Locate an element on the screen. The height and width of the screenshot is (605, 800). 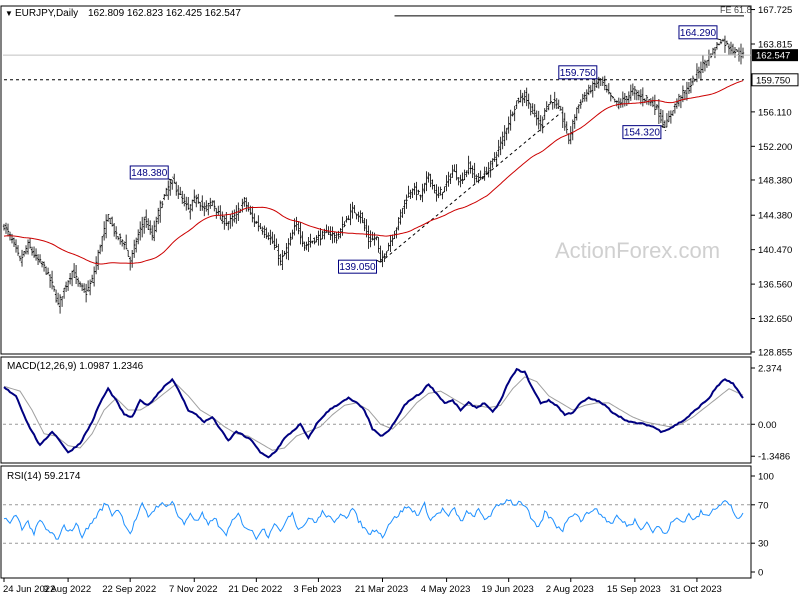
price-y-tick-label: 140.470 is located at coordinates (775, 250).